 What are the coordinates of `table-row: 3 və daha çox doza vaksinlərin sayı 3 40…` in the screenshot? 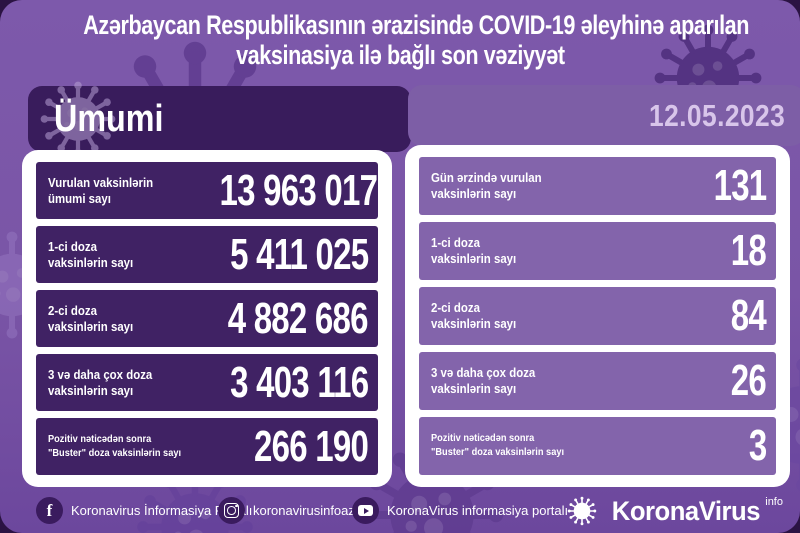 It's located at (207, 382).